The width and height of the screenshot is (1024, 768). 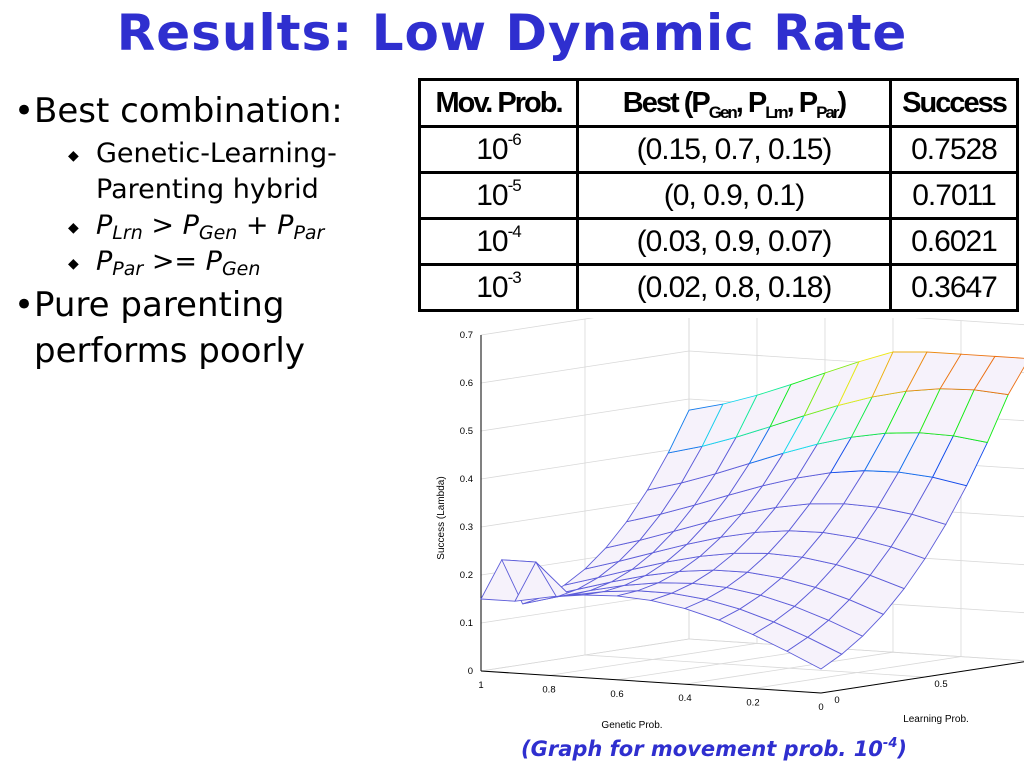 I want to click on surface-cell, so click(x=998, y=375).